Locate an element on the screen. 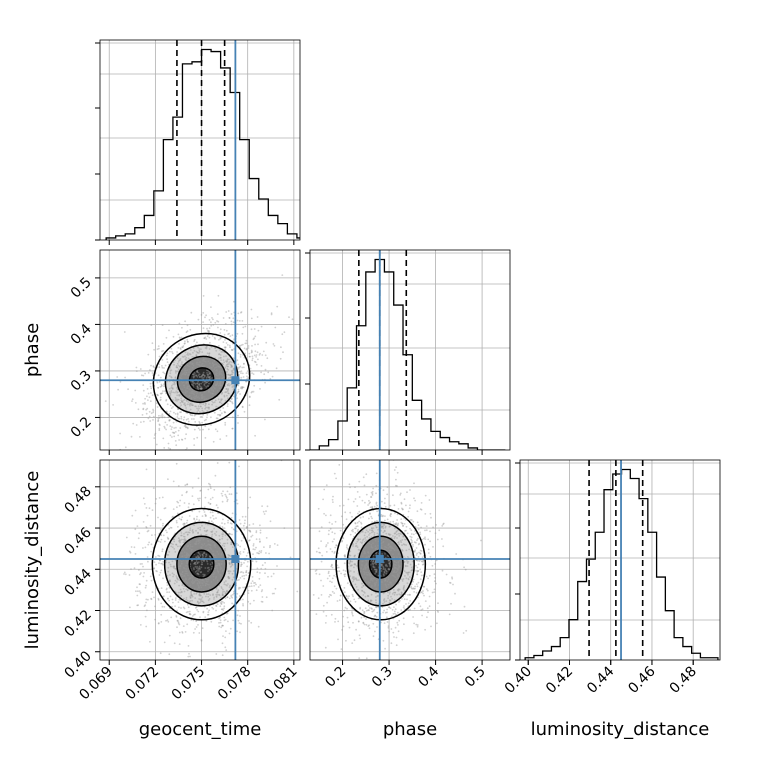 The height and width of the screenshot is (760, 760). x-tick-label: 0.078 is located at coordinates (235, 684).